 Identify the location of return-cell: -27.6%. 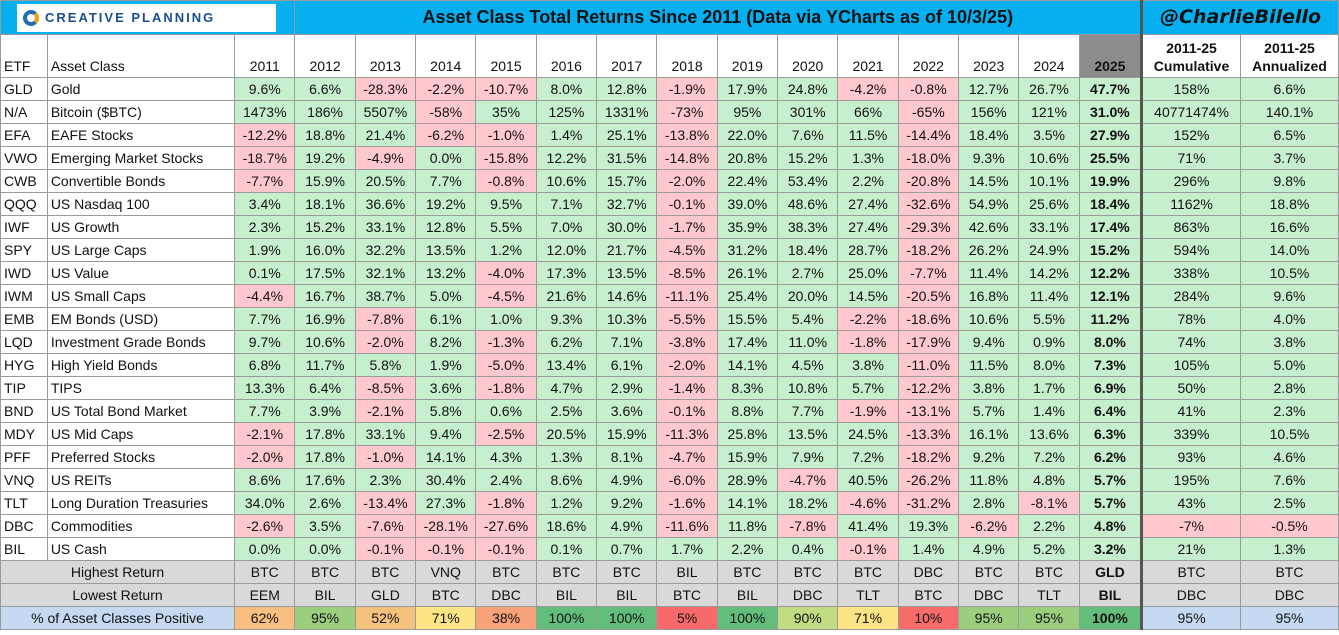
(506, 526).